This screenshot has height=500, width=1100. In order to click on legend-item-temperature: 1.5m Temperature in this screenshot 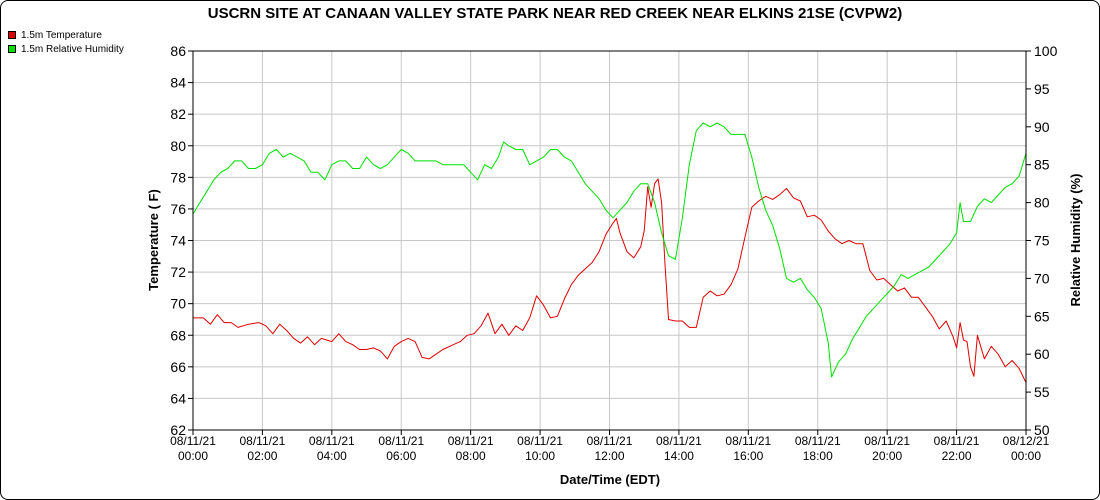, I will do `click(66, 35)`.